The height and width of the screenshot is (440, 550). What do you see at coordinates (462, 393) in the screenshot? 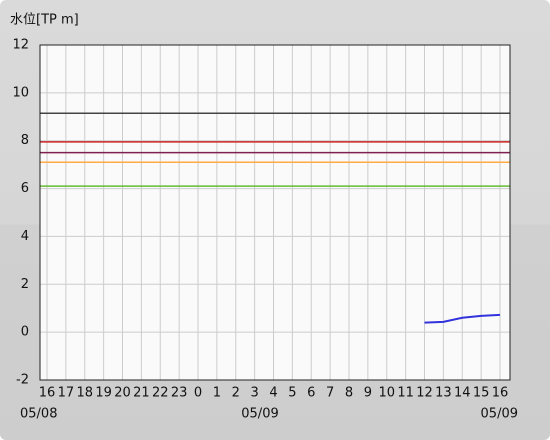
I see `x-tick-label: 14` at bounding box center [462, 393].